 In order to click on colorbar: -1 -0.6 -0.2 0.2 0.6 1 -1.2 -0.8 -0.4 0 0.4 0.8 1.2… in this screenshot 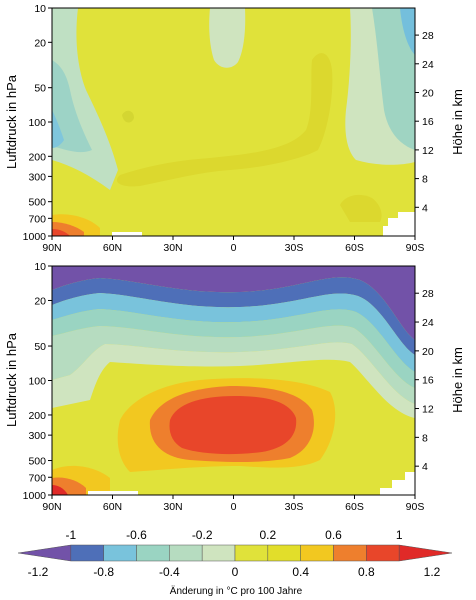, I will do `click(235, 562)`.